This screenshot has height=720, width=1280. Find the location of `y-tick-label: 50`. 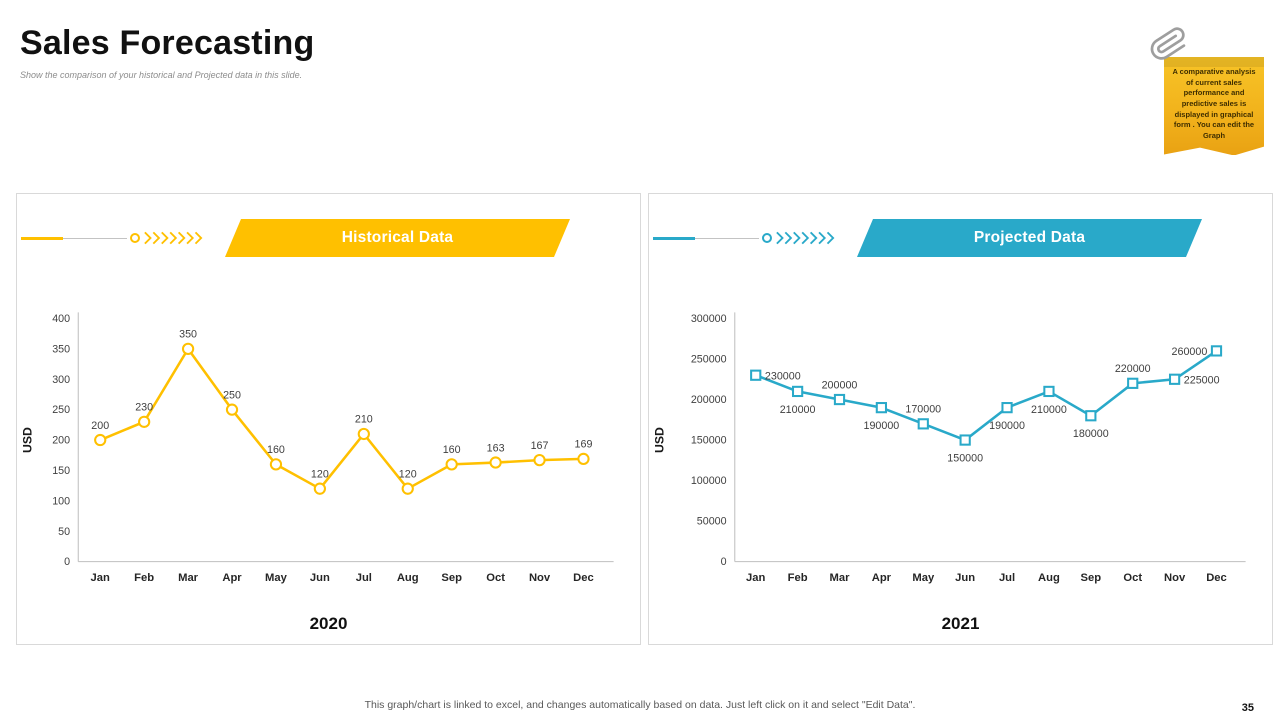

y-tick-label: 50 is located at coordinates (64, 532).